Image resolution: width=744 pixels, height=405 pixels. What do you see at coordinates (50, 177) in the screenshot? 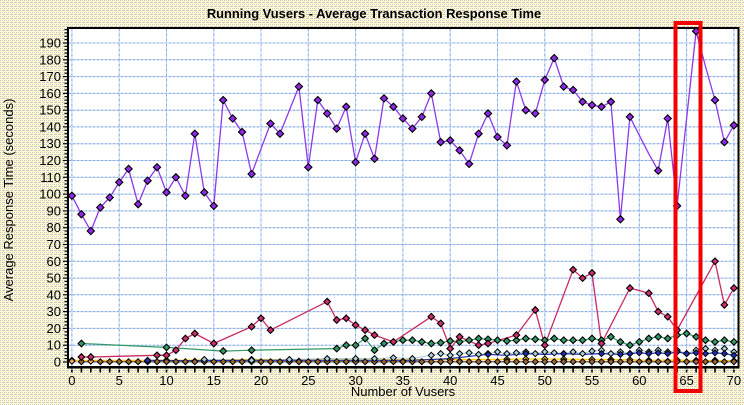
I see `svg-text: 110` at bounding box center [50, 177].